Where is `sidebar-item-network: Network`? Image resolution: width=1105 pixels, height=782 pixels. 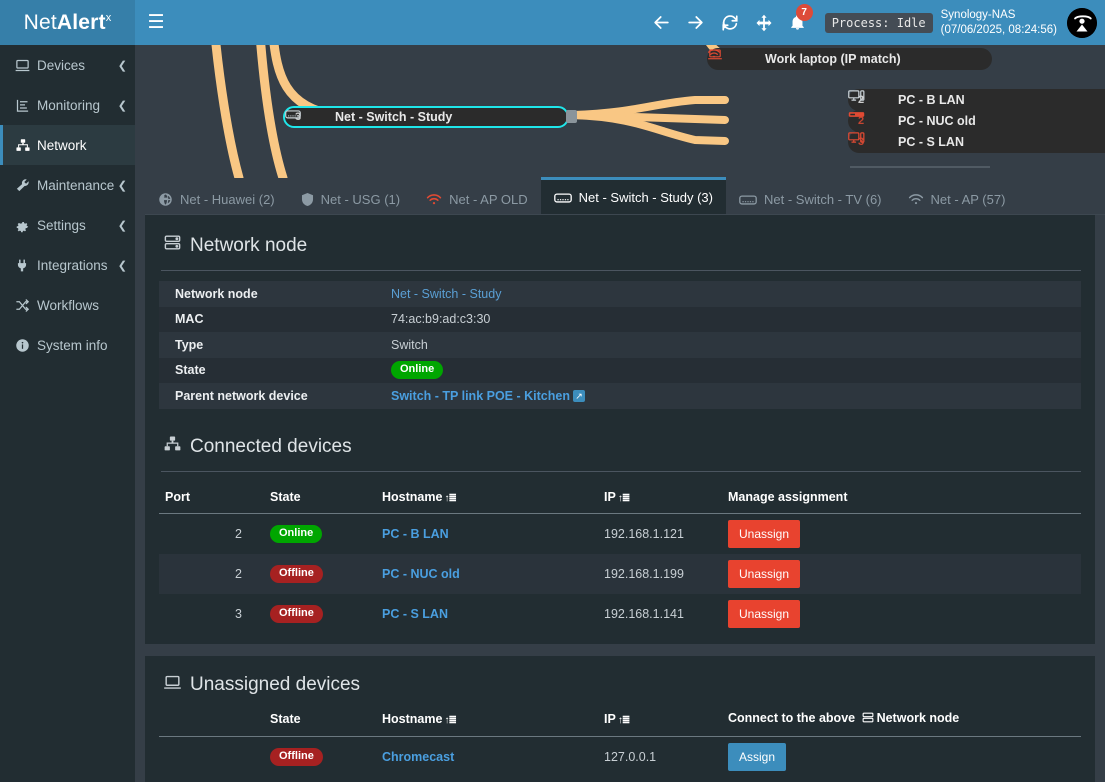 sidebar-item-network: Network is located at coordinates (67, 145).